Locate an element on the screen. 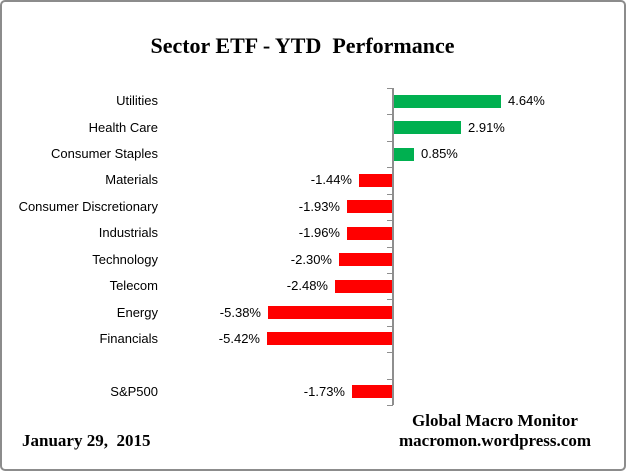 Image resolution: width=626 pixels, height=471 pixels. bar-materials is located at coordinates (375, 180).